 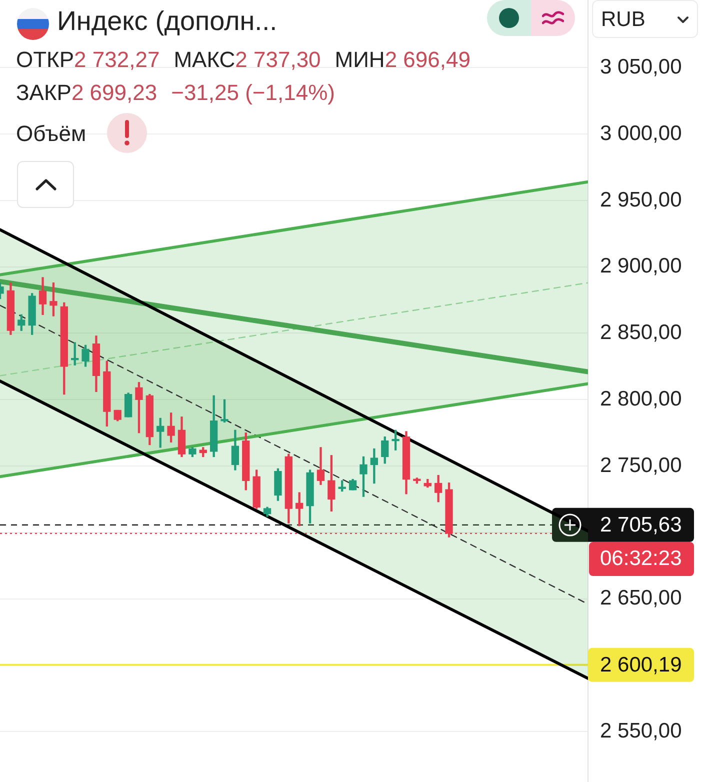 I want to click on y-tick-label: 2 650,00, so click(x=641, y=598).